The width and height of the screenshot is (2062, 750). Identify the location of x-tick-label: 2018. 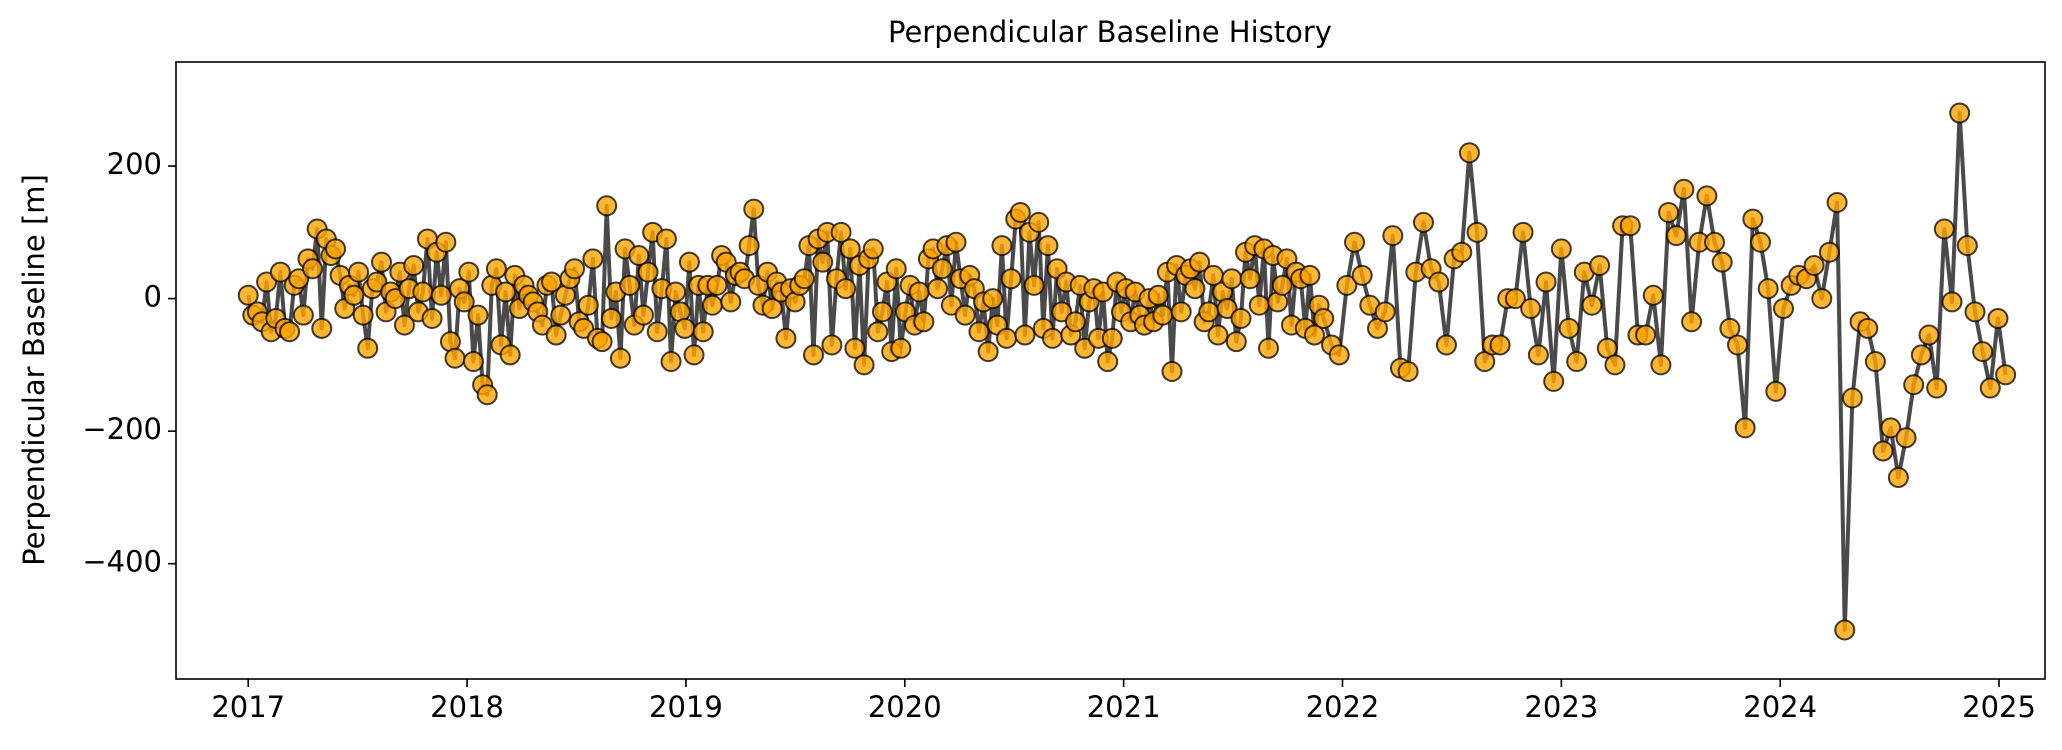
(467, 707).